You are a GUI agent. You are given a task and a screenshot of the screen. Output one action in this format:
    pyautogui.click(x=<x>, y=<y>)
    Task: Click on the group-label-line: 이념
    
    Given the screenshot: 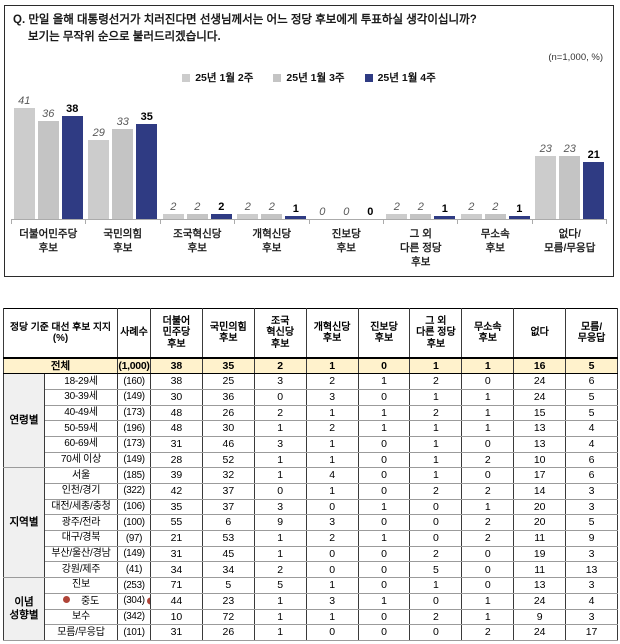 What is the action you would take?
    pyautogui.click(x=24, y=601)
    